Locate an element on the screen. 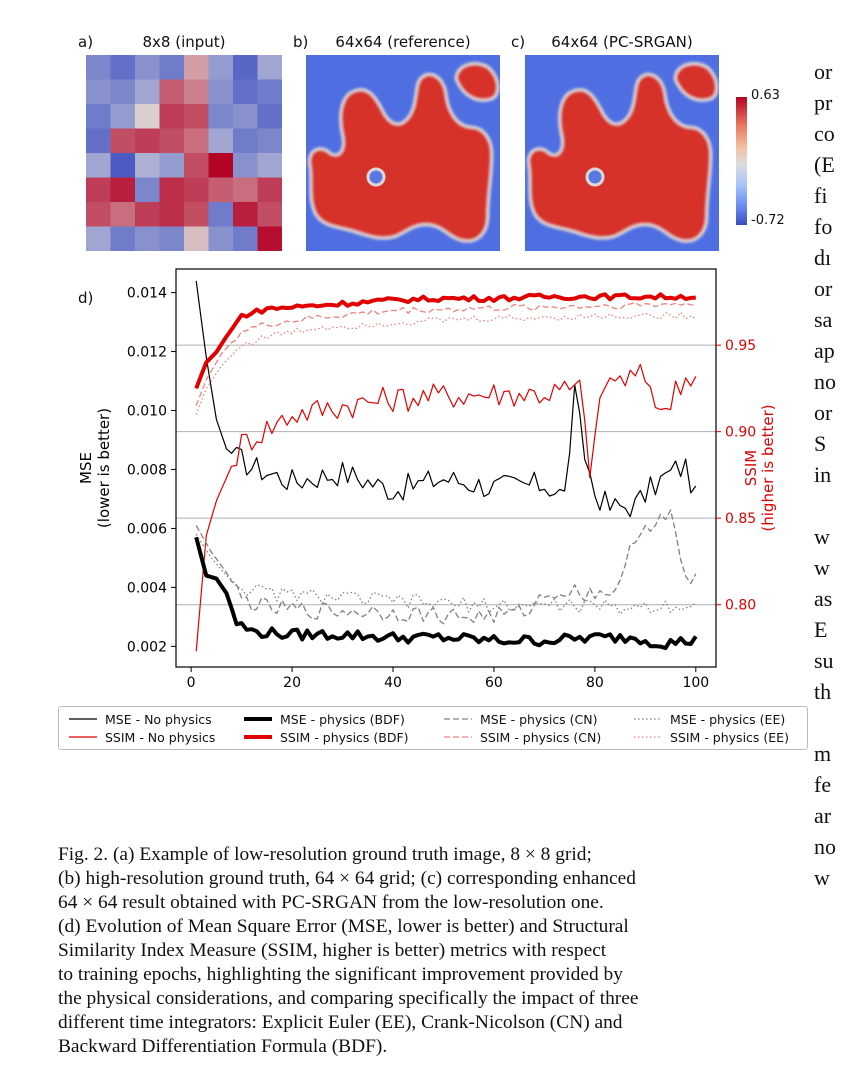 This screenshot has height=1086, width=862. x-tick-label: 40 is located at coordinates (393, 683).